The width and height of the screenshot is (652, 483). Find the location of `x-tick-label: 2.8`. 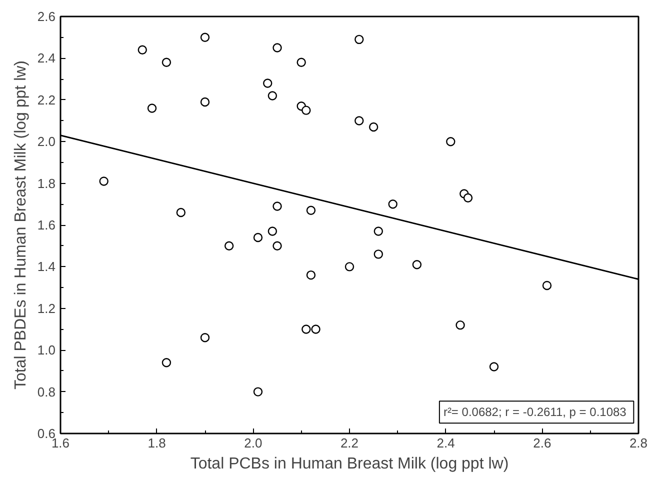

x-tick-label: 2.8 is located at coordinates (638, 443).